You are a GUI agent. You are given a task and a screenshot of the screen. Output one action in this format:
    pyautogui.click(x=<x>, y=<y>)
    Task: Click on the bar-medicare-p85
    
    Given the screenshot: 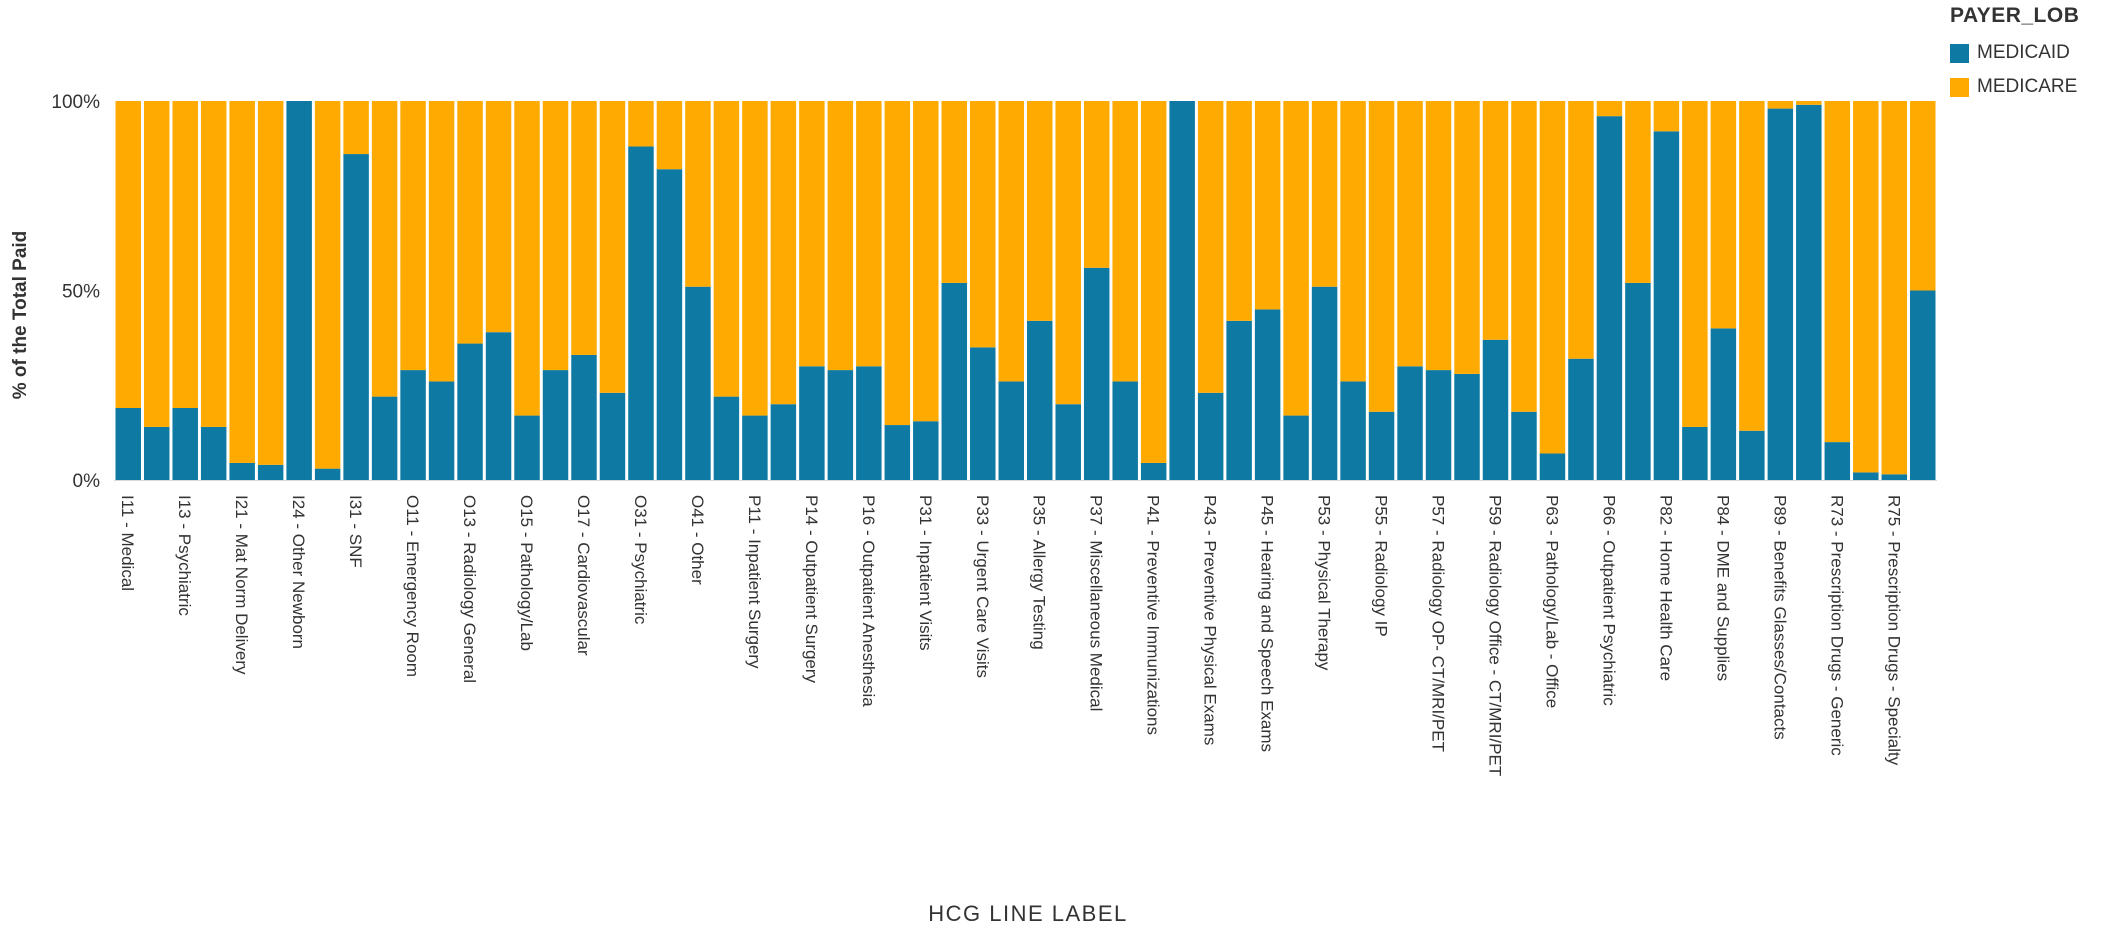 What is the action you would take?
    pyautogui.click(x=1752, y=266)
    